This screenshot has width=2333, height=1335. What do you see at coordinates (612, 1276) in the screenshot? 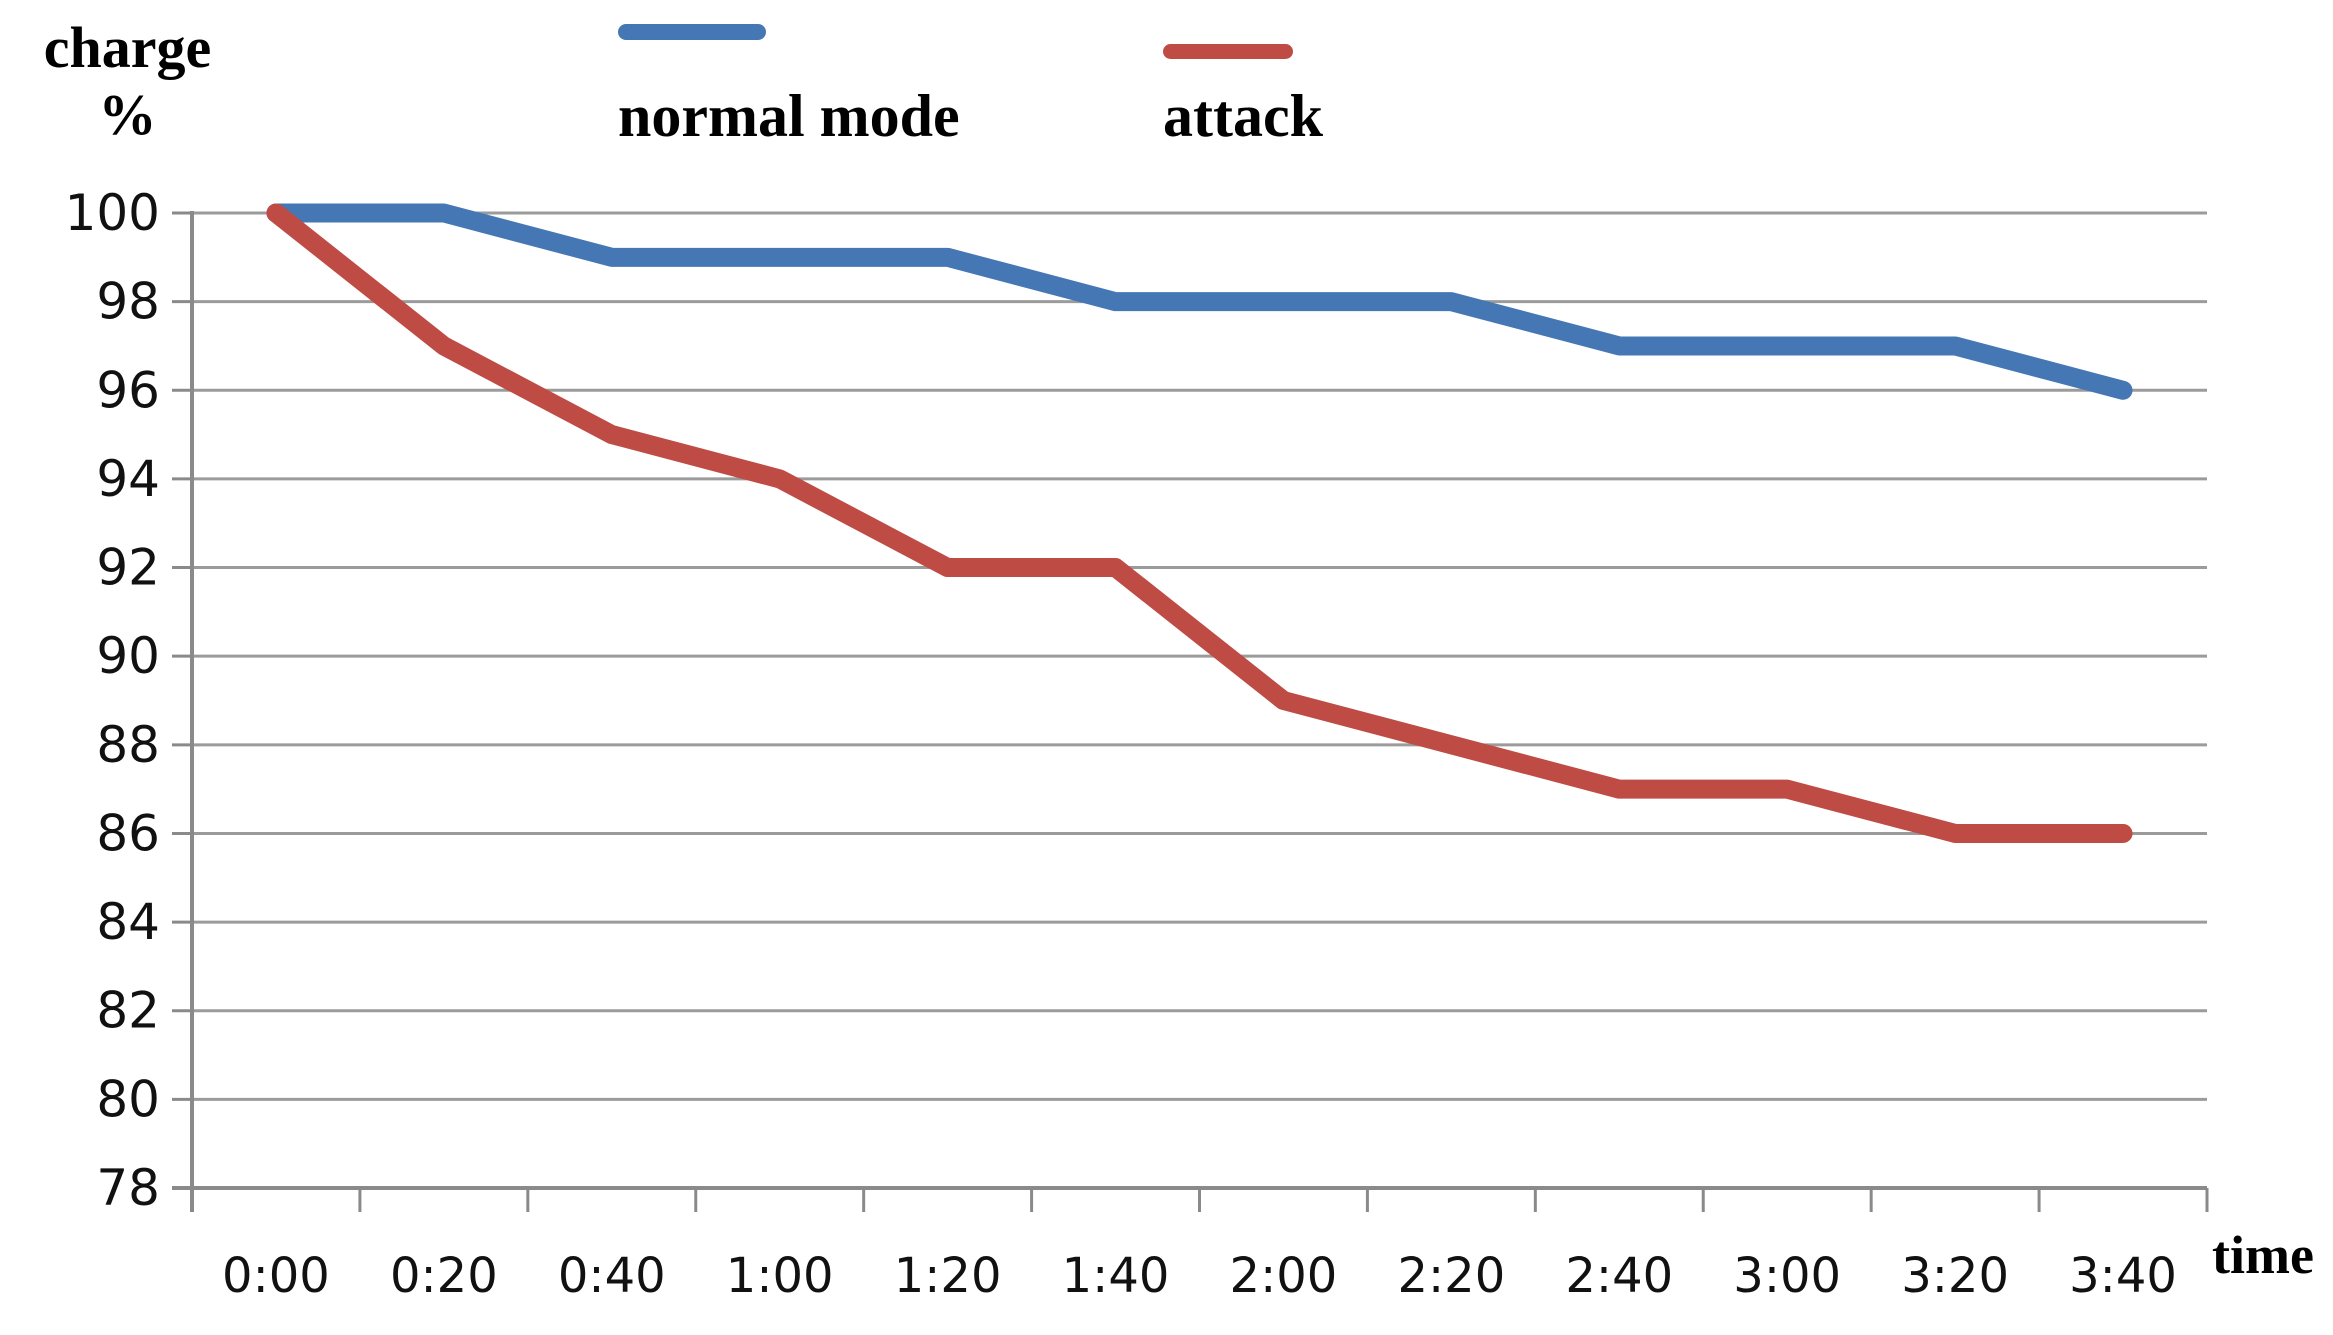
I see `x-tick-label: 0:40` at bounding box center [612, 1276].